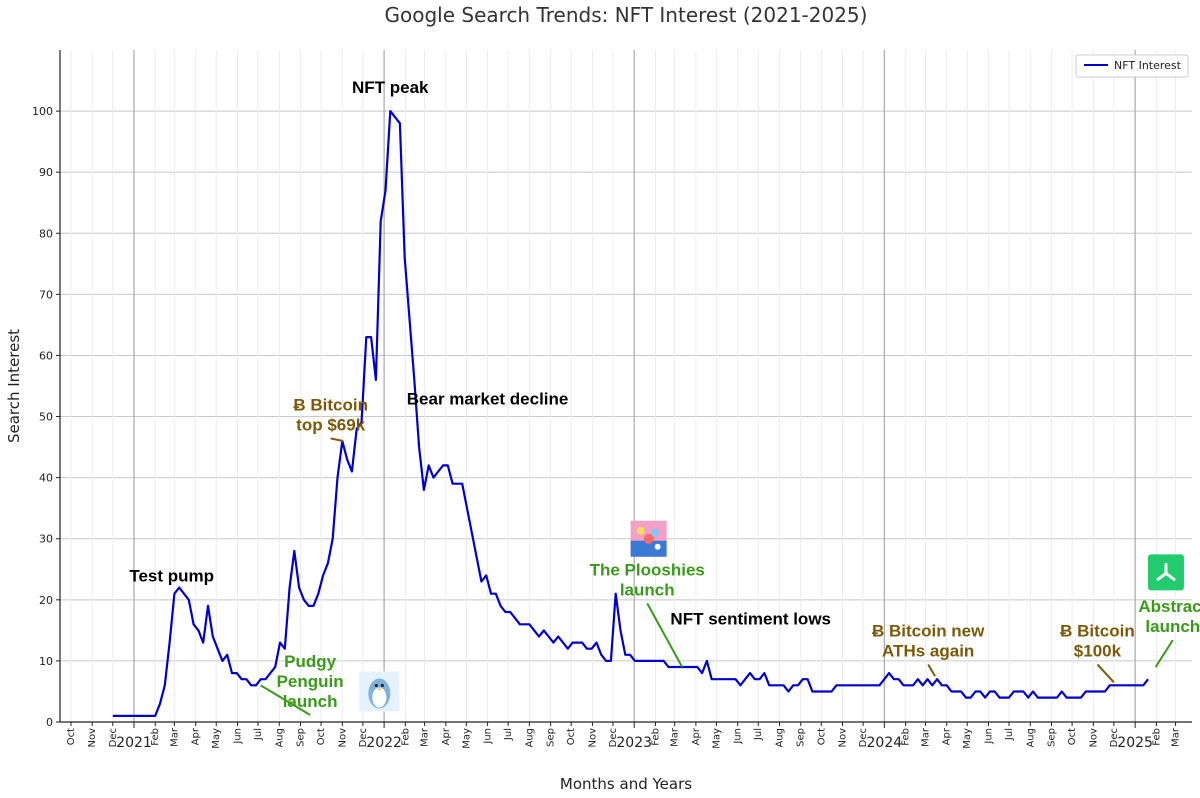 This screenshot has width=1200, height=798. What do you see at coordinates (46, 233) in the screenshot?
I see `y-tick-label: 80` at bounding box center [46, 233].